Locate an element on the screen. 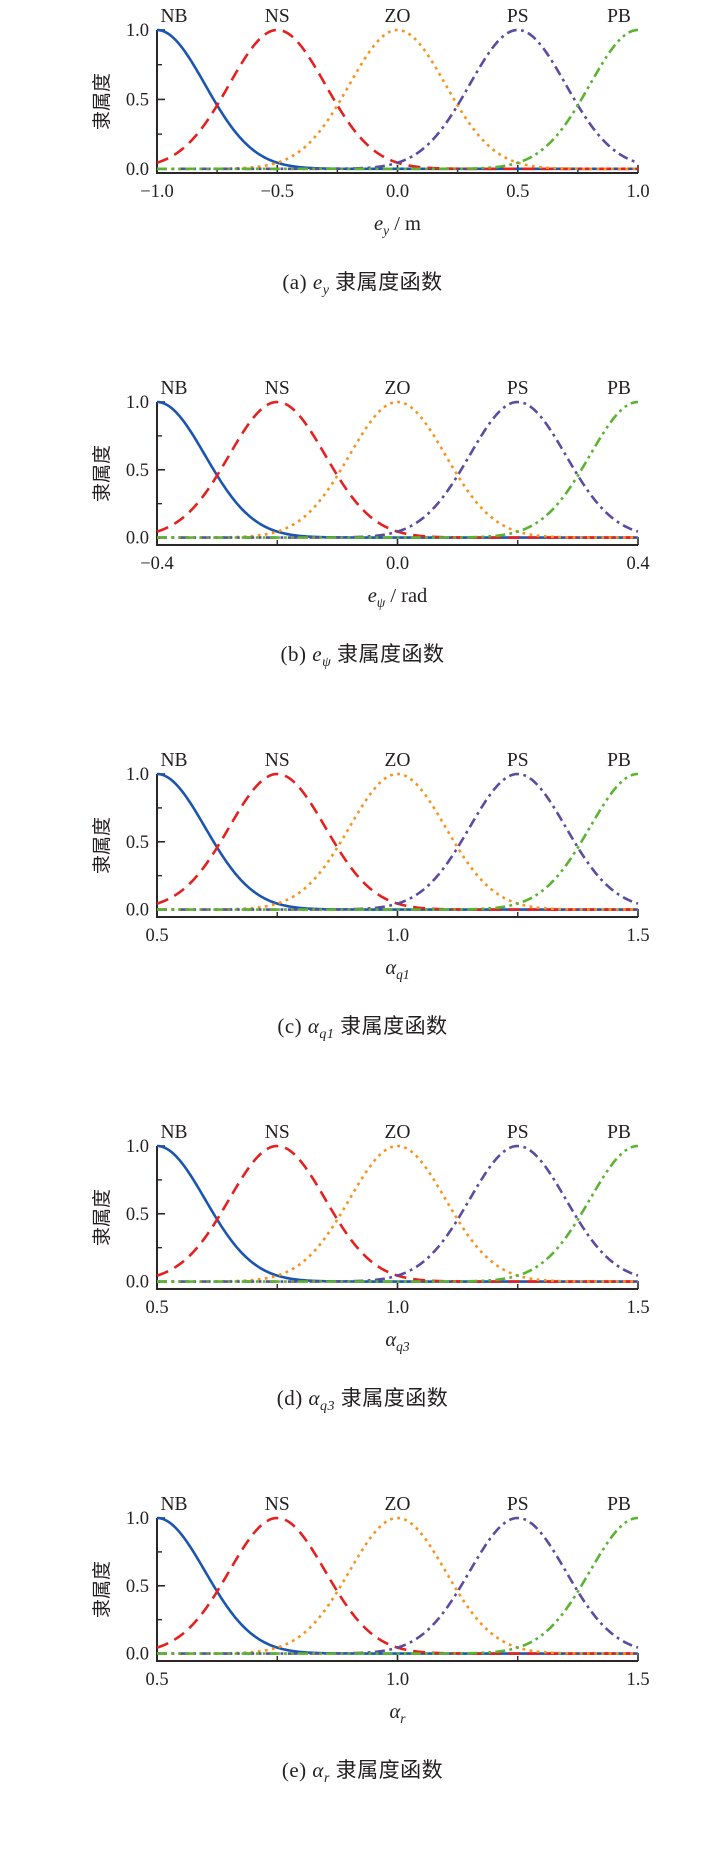 The height and width of the screenshot is (1862, 725). membership-function-chart-c: 0.5 1.0 1.5 0.0 0.5 1.0 隶属度 NB NS ZO PS PB αq1 is located at coordinates (370, 866).